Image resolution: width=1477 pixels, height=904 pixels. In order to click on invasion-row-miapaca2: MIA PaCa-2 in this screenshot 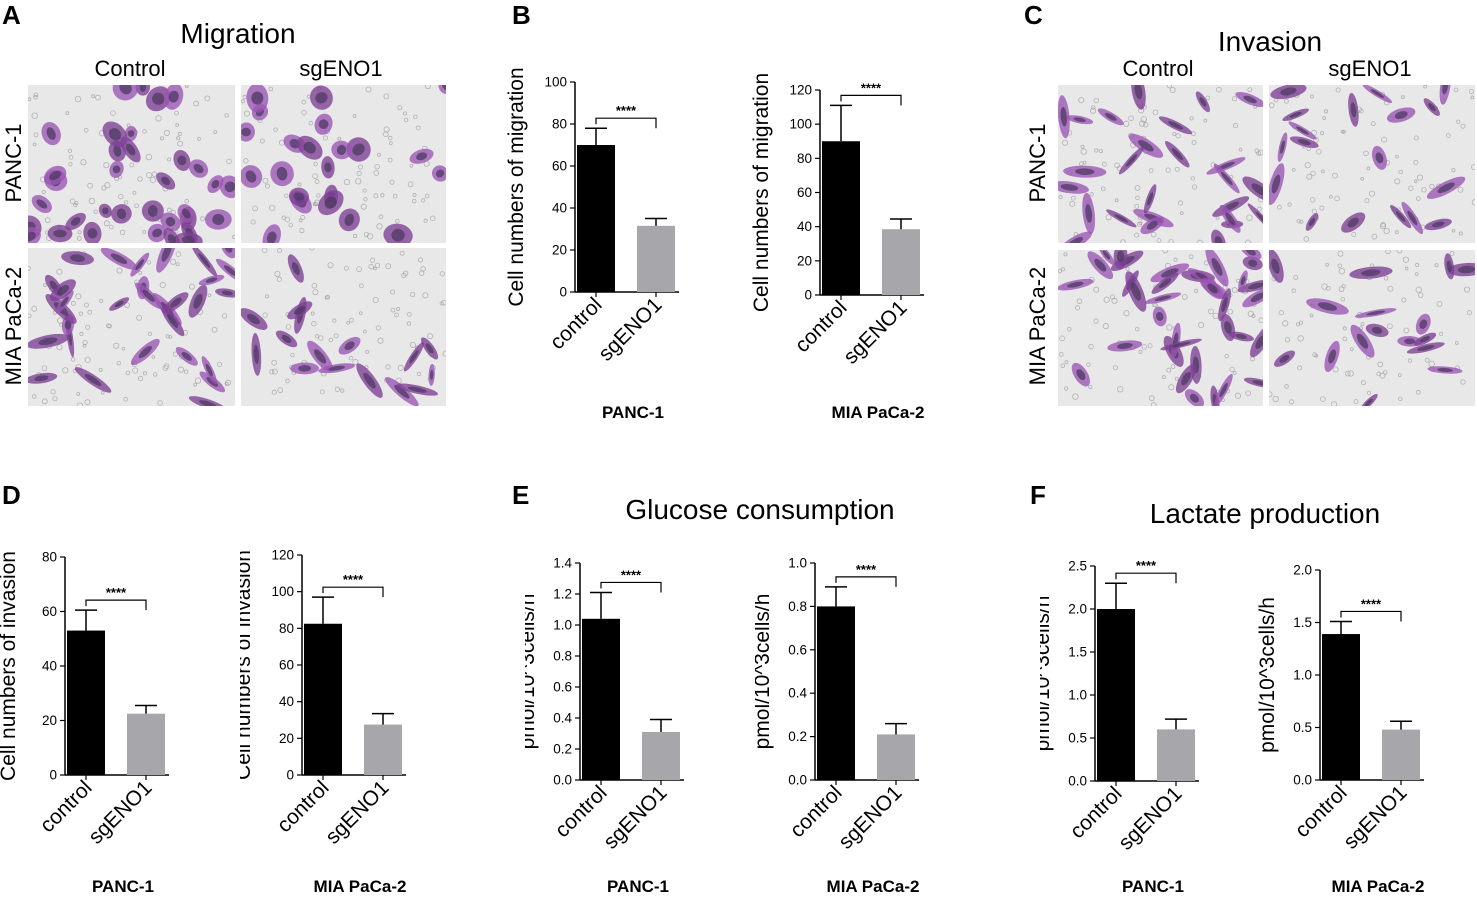, I will do `click(1037, 326)`.